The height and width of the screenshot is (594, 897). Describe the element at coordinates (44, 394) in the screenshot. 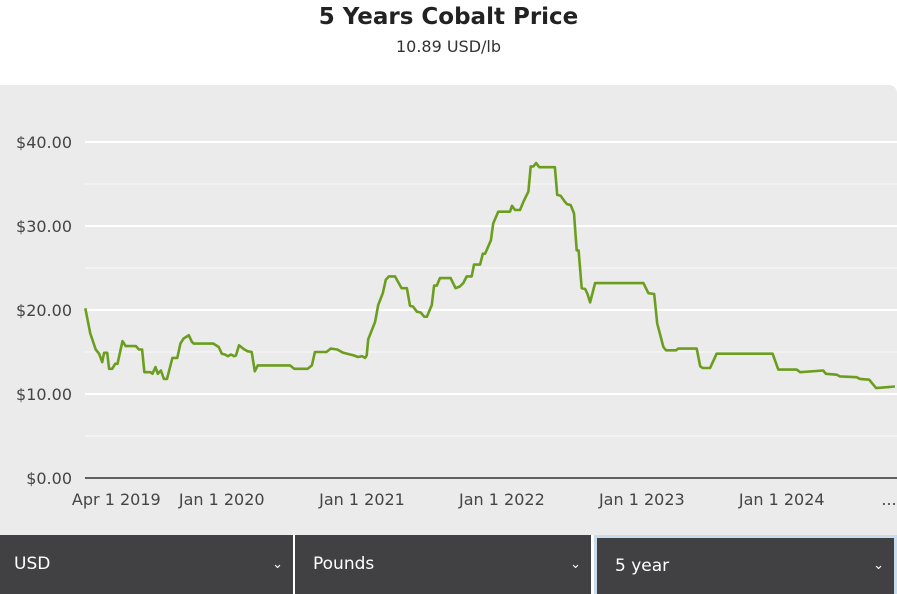

I see `y-tick-label: $10.00` at that location.